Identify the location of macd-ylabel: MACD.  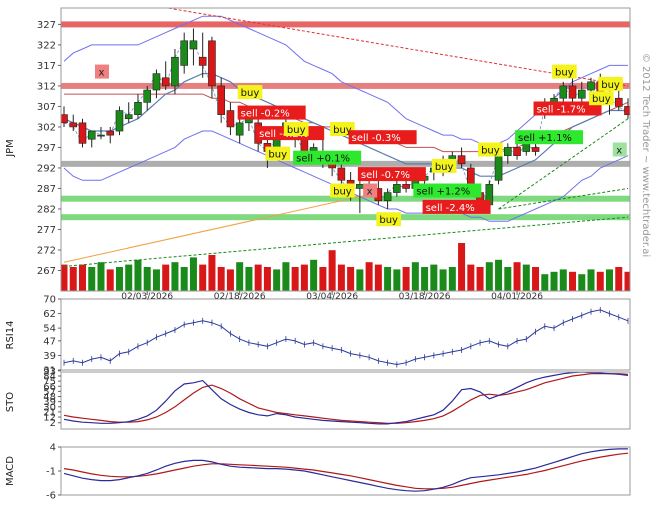
(10, 471).